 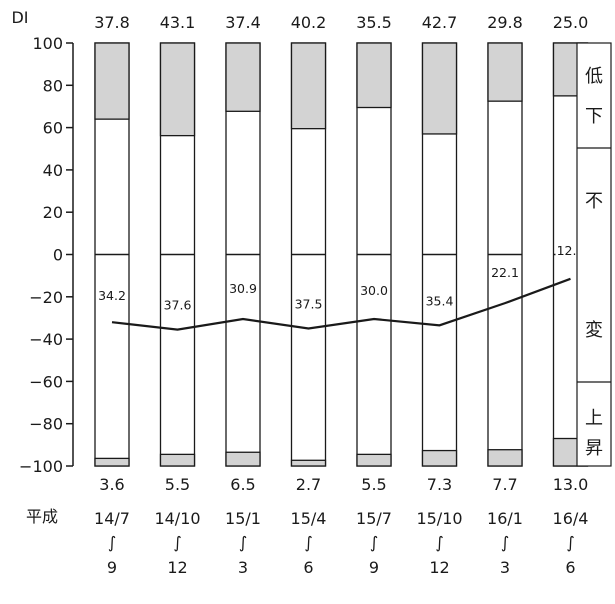 What do you see at coordinates (594, 116) in the screenshot?
I see `side-legend-char: 下` at bounding box center [594, 116].